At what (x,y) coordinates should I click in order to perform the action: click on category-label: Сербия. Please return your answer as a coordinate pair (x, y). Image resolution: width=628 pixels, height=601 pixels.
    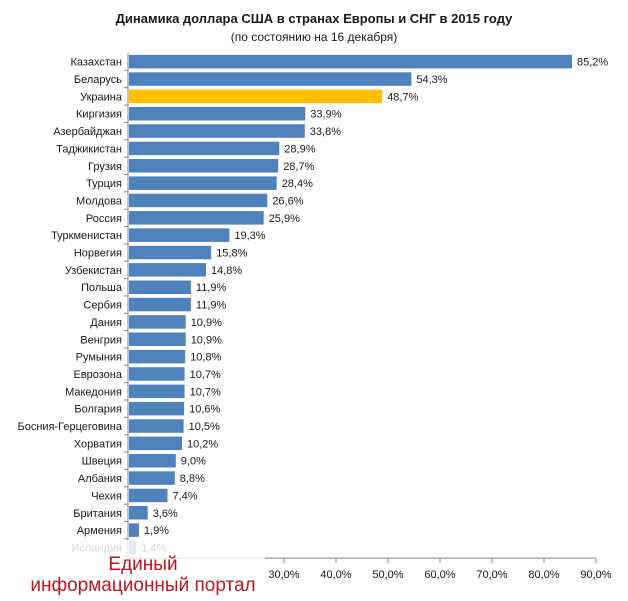
    Looking at the image, I should click on (102, 306).